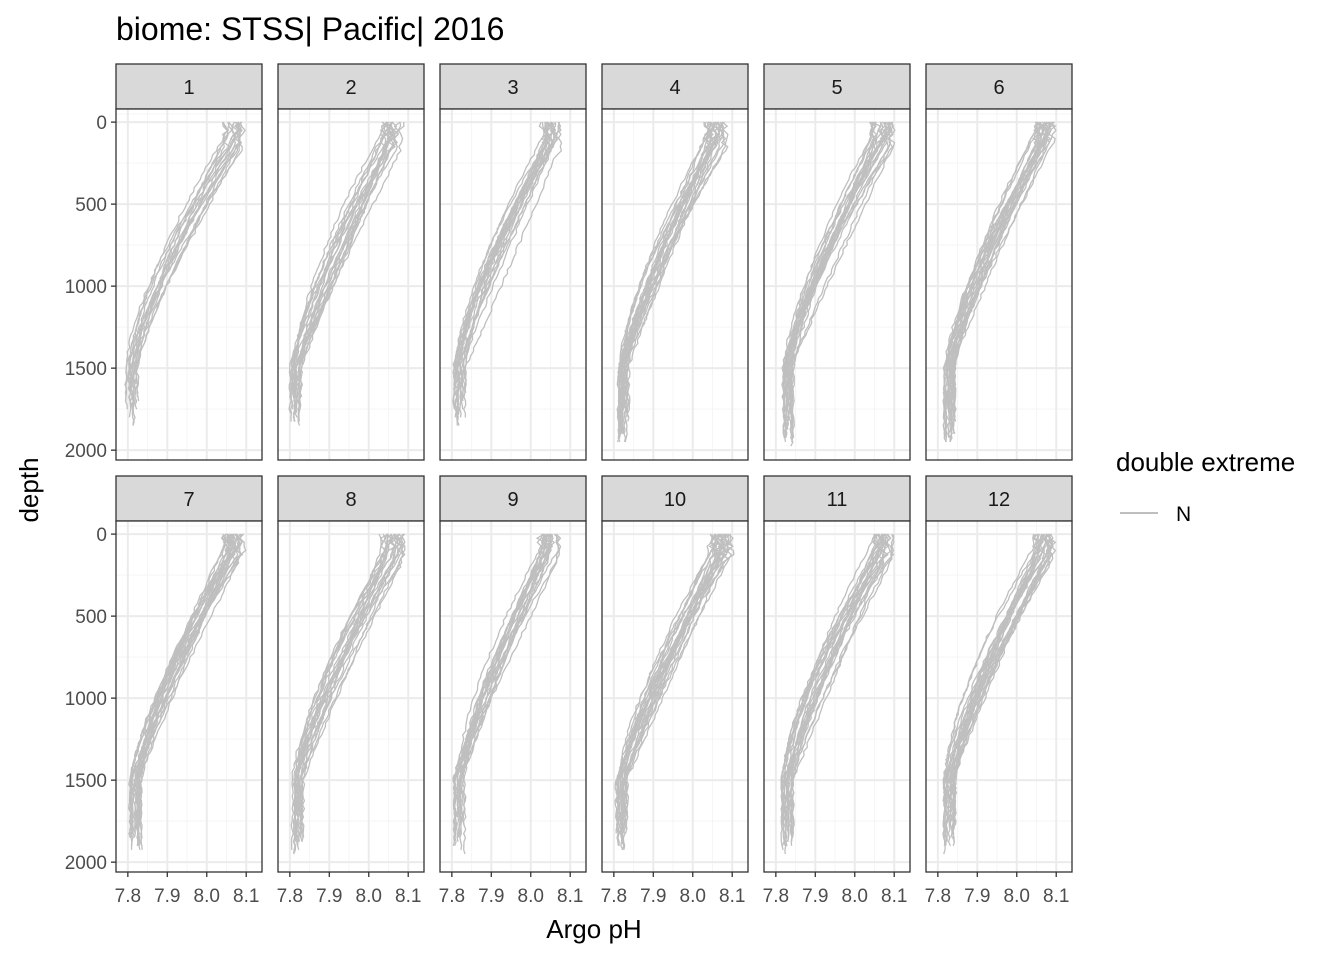  I want to click on facet-panel-3: 3, so click(513, 262).